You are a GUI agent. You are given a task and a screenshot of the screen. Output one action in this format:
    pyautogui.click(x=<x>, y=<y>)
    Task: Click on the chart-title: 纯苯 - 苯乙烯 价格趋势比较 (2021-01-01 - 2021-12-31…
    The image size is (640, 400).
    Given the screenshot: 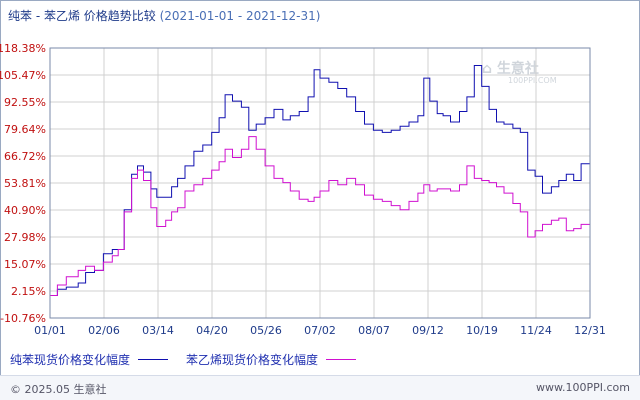 What is the action you would take?
    pyautogui.click(x=164, y=15)
    